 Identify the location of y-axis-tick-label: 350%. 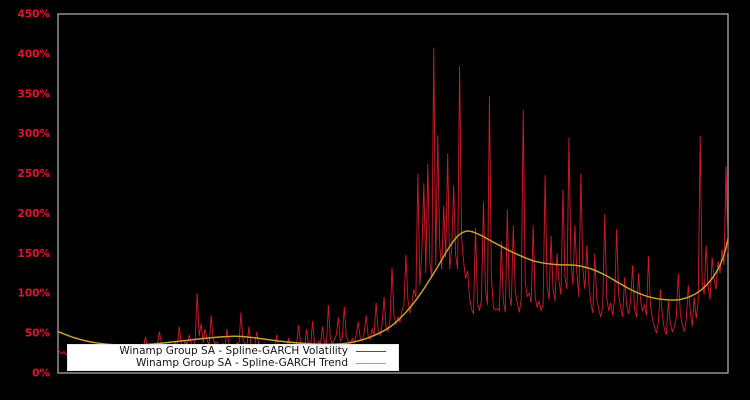
(34, 94).